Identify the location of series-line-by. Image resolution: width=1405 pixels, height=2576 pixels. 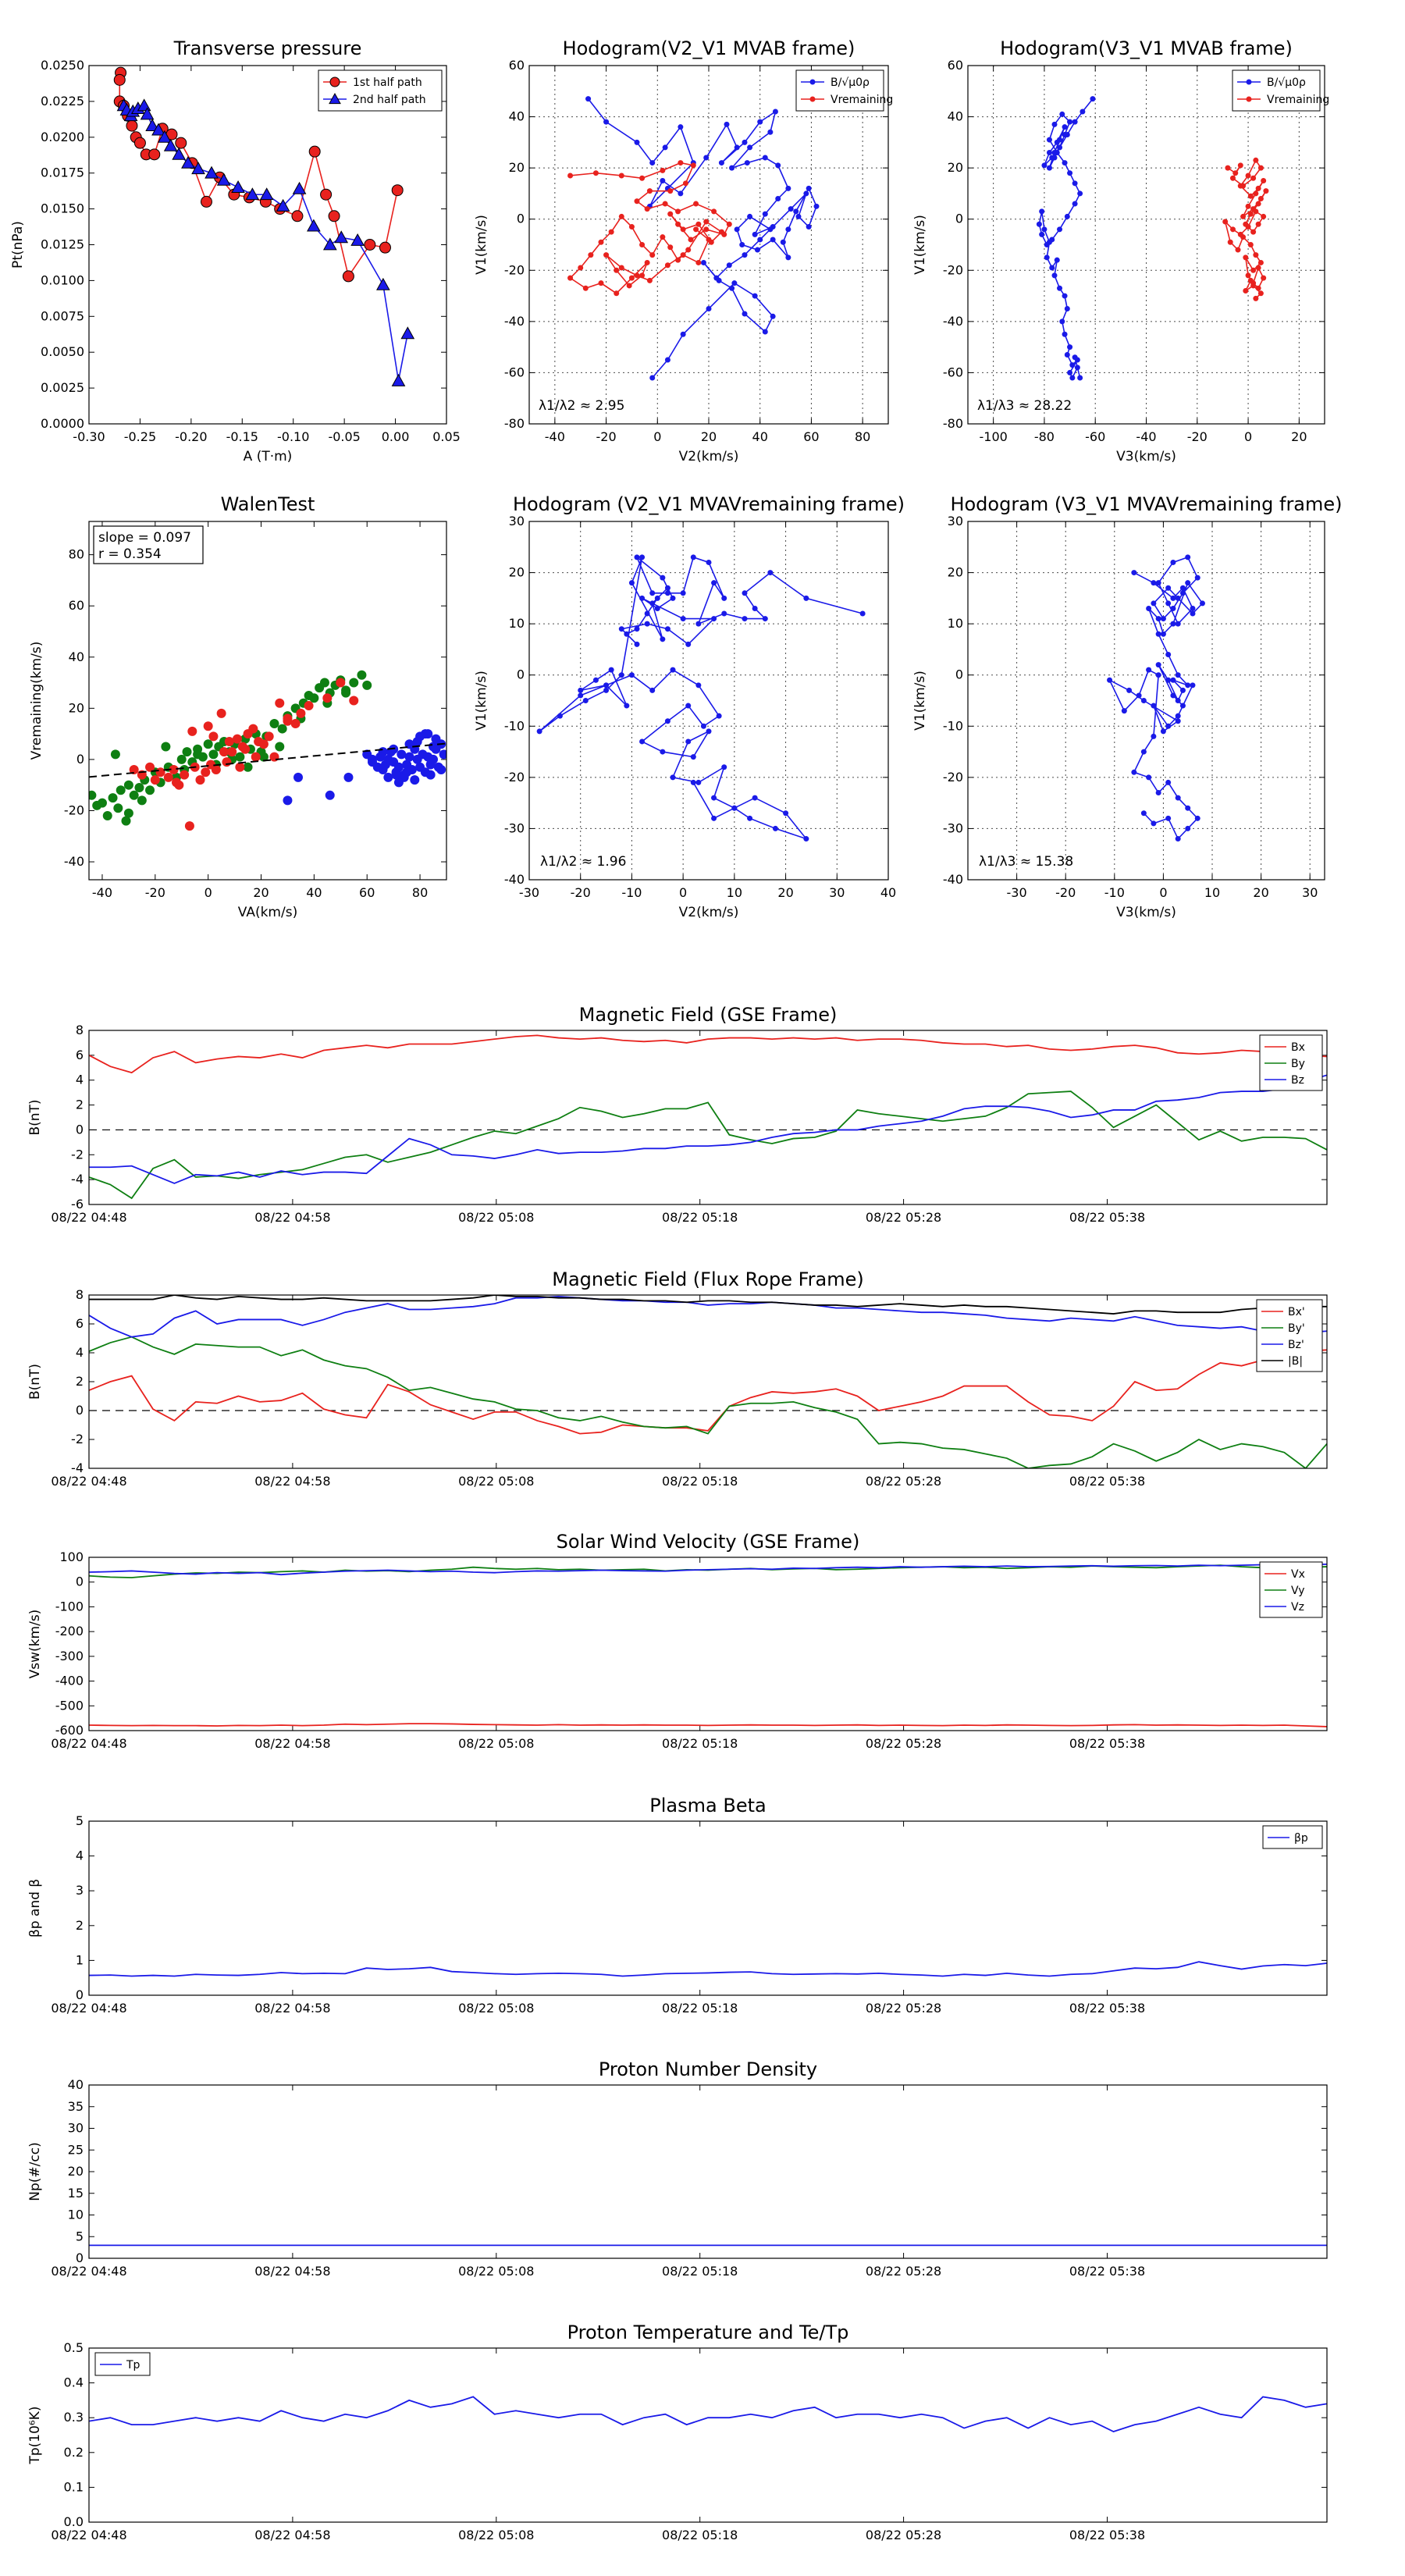
(708, 1402).